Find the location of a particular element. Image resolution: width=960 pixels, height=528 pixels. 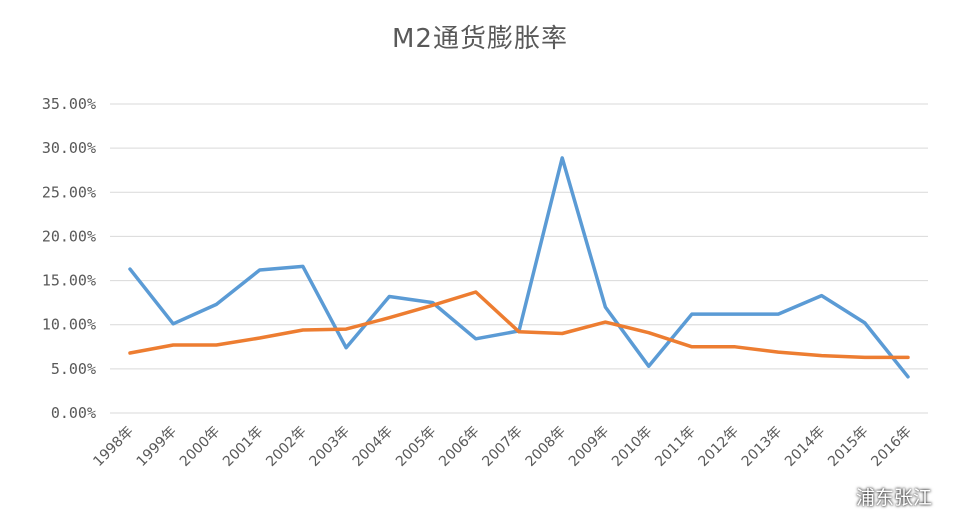

y-tick-label: 25.00% is located at coordinates (69, 192).